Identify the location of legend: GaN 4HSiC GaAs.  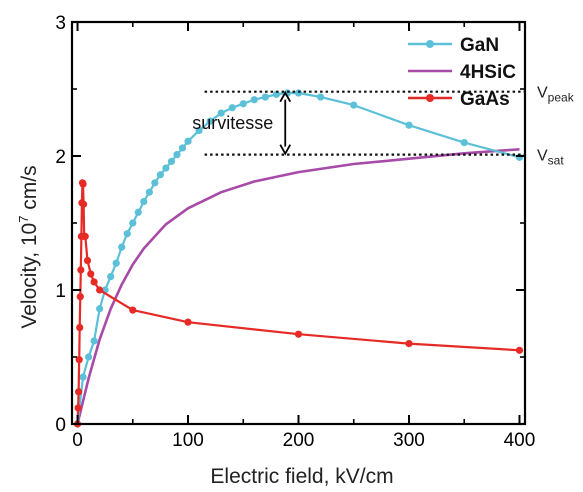
(462, 72).